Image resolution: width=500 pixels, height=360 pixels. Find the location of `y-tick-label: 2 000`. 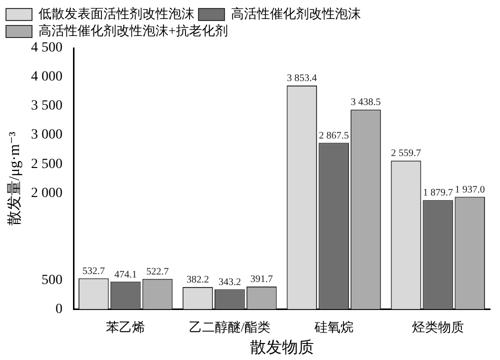

y-tick-label: 2 000 is located at coordinates (46, 193).